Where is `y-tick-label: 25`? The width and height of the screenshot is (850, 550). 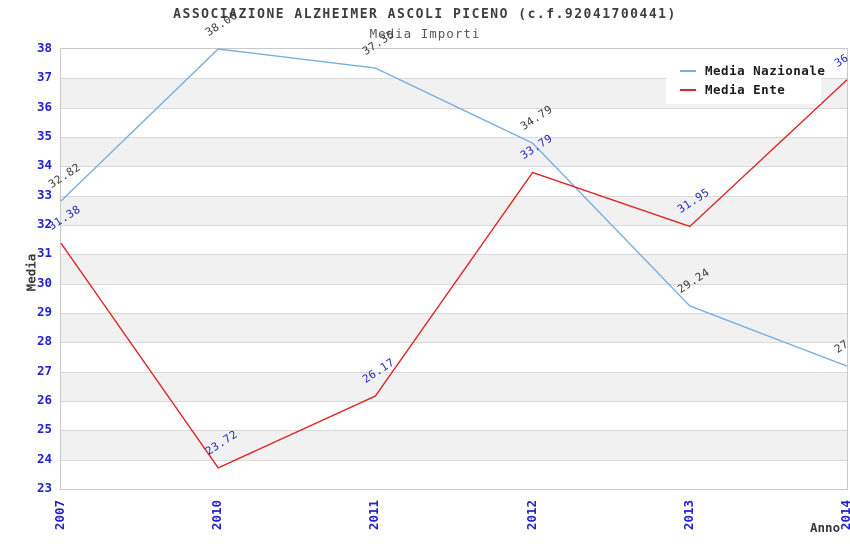 y-tick-label: 25 is located at coordinates (44, 429).